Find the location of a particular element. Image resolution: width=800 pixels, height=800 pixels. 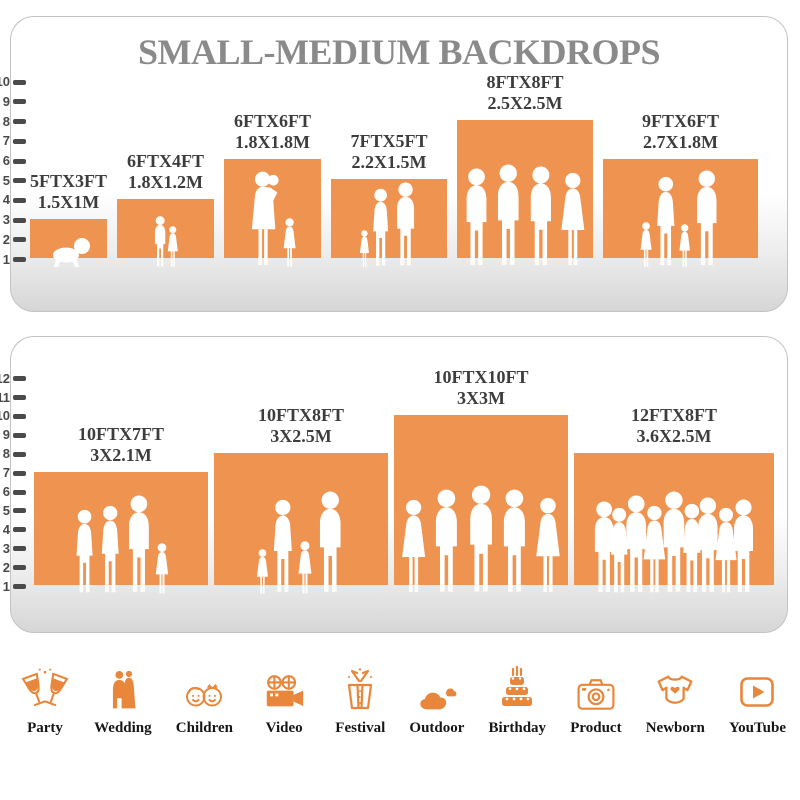

backdrop-size-ft: 7FTX5FT is located at coordinates (389, 140).